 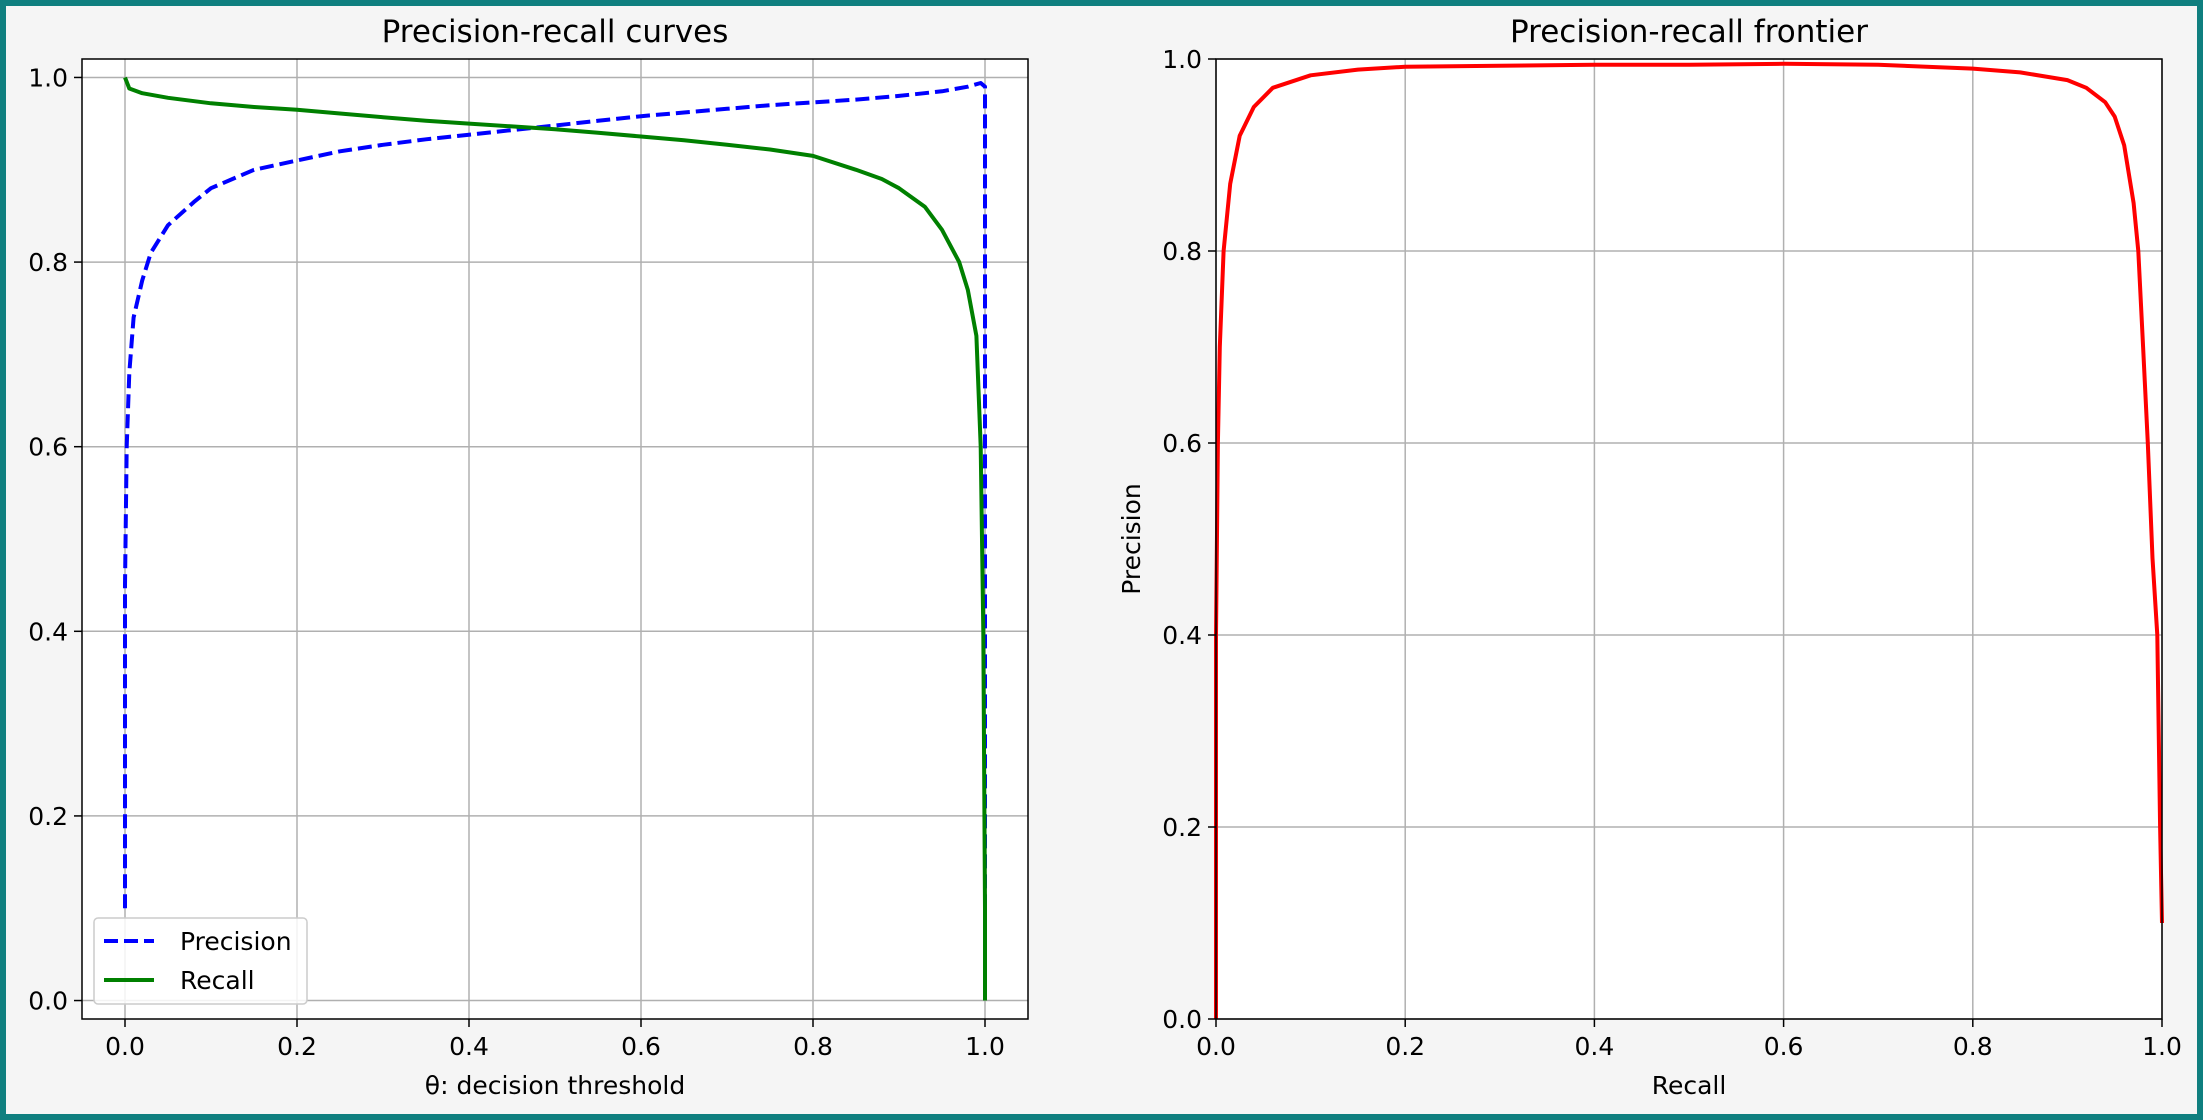 What do you see at coordinates (469, 1046) in the screenshot?
I see `x-tick-label-left: 0.4` at bounding box center [469, 1046].